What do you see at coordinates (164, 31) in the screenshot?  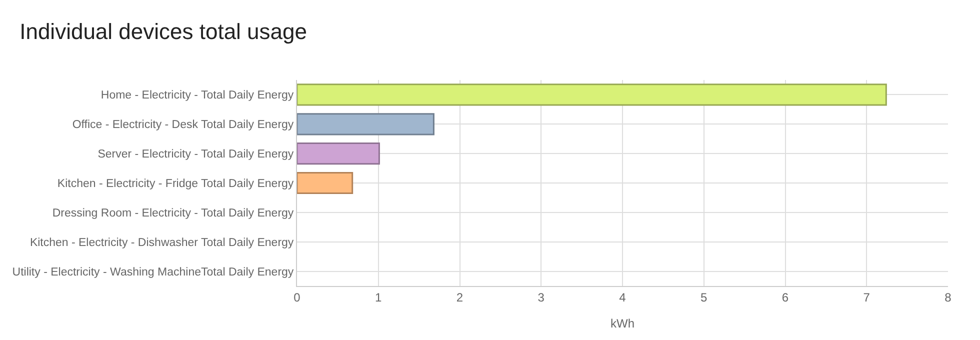 I see `chart-title: Individual devices total usage` at bounding box center [164, 31].